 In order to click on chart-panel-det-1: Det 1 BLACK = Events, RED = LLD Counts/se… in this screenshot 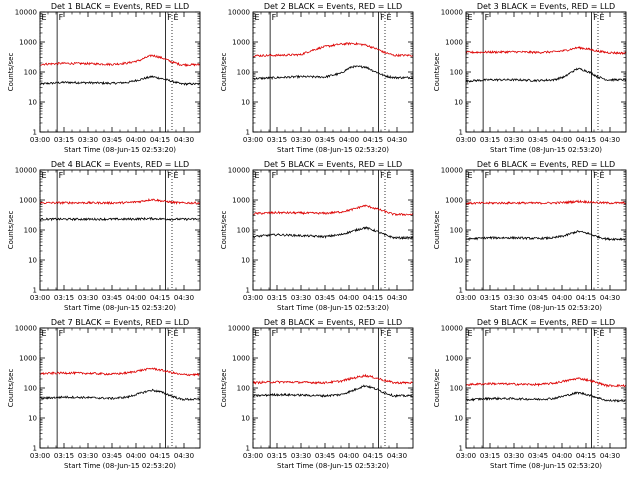, I will do `click(104, 78)`.